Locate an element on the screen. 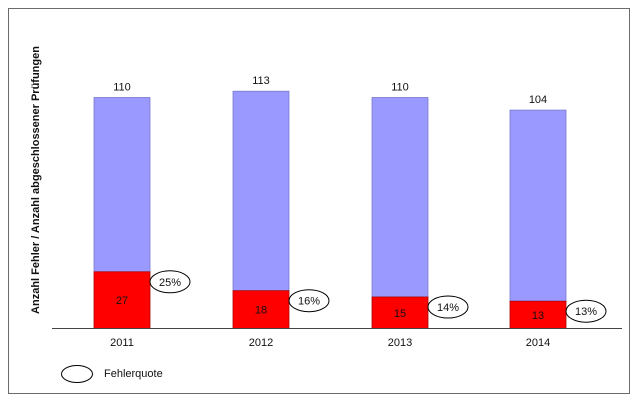 The height and width of the screenshot is (404, 640). bar-total-2014 is located at coordinates (538, 205).